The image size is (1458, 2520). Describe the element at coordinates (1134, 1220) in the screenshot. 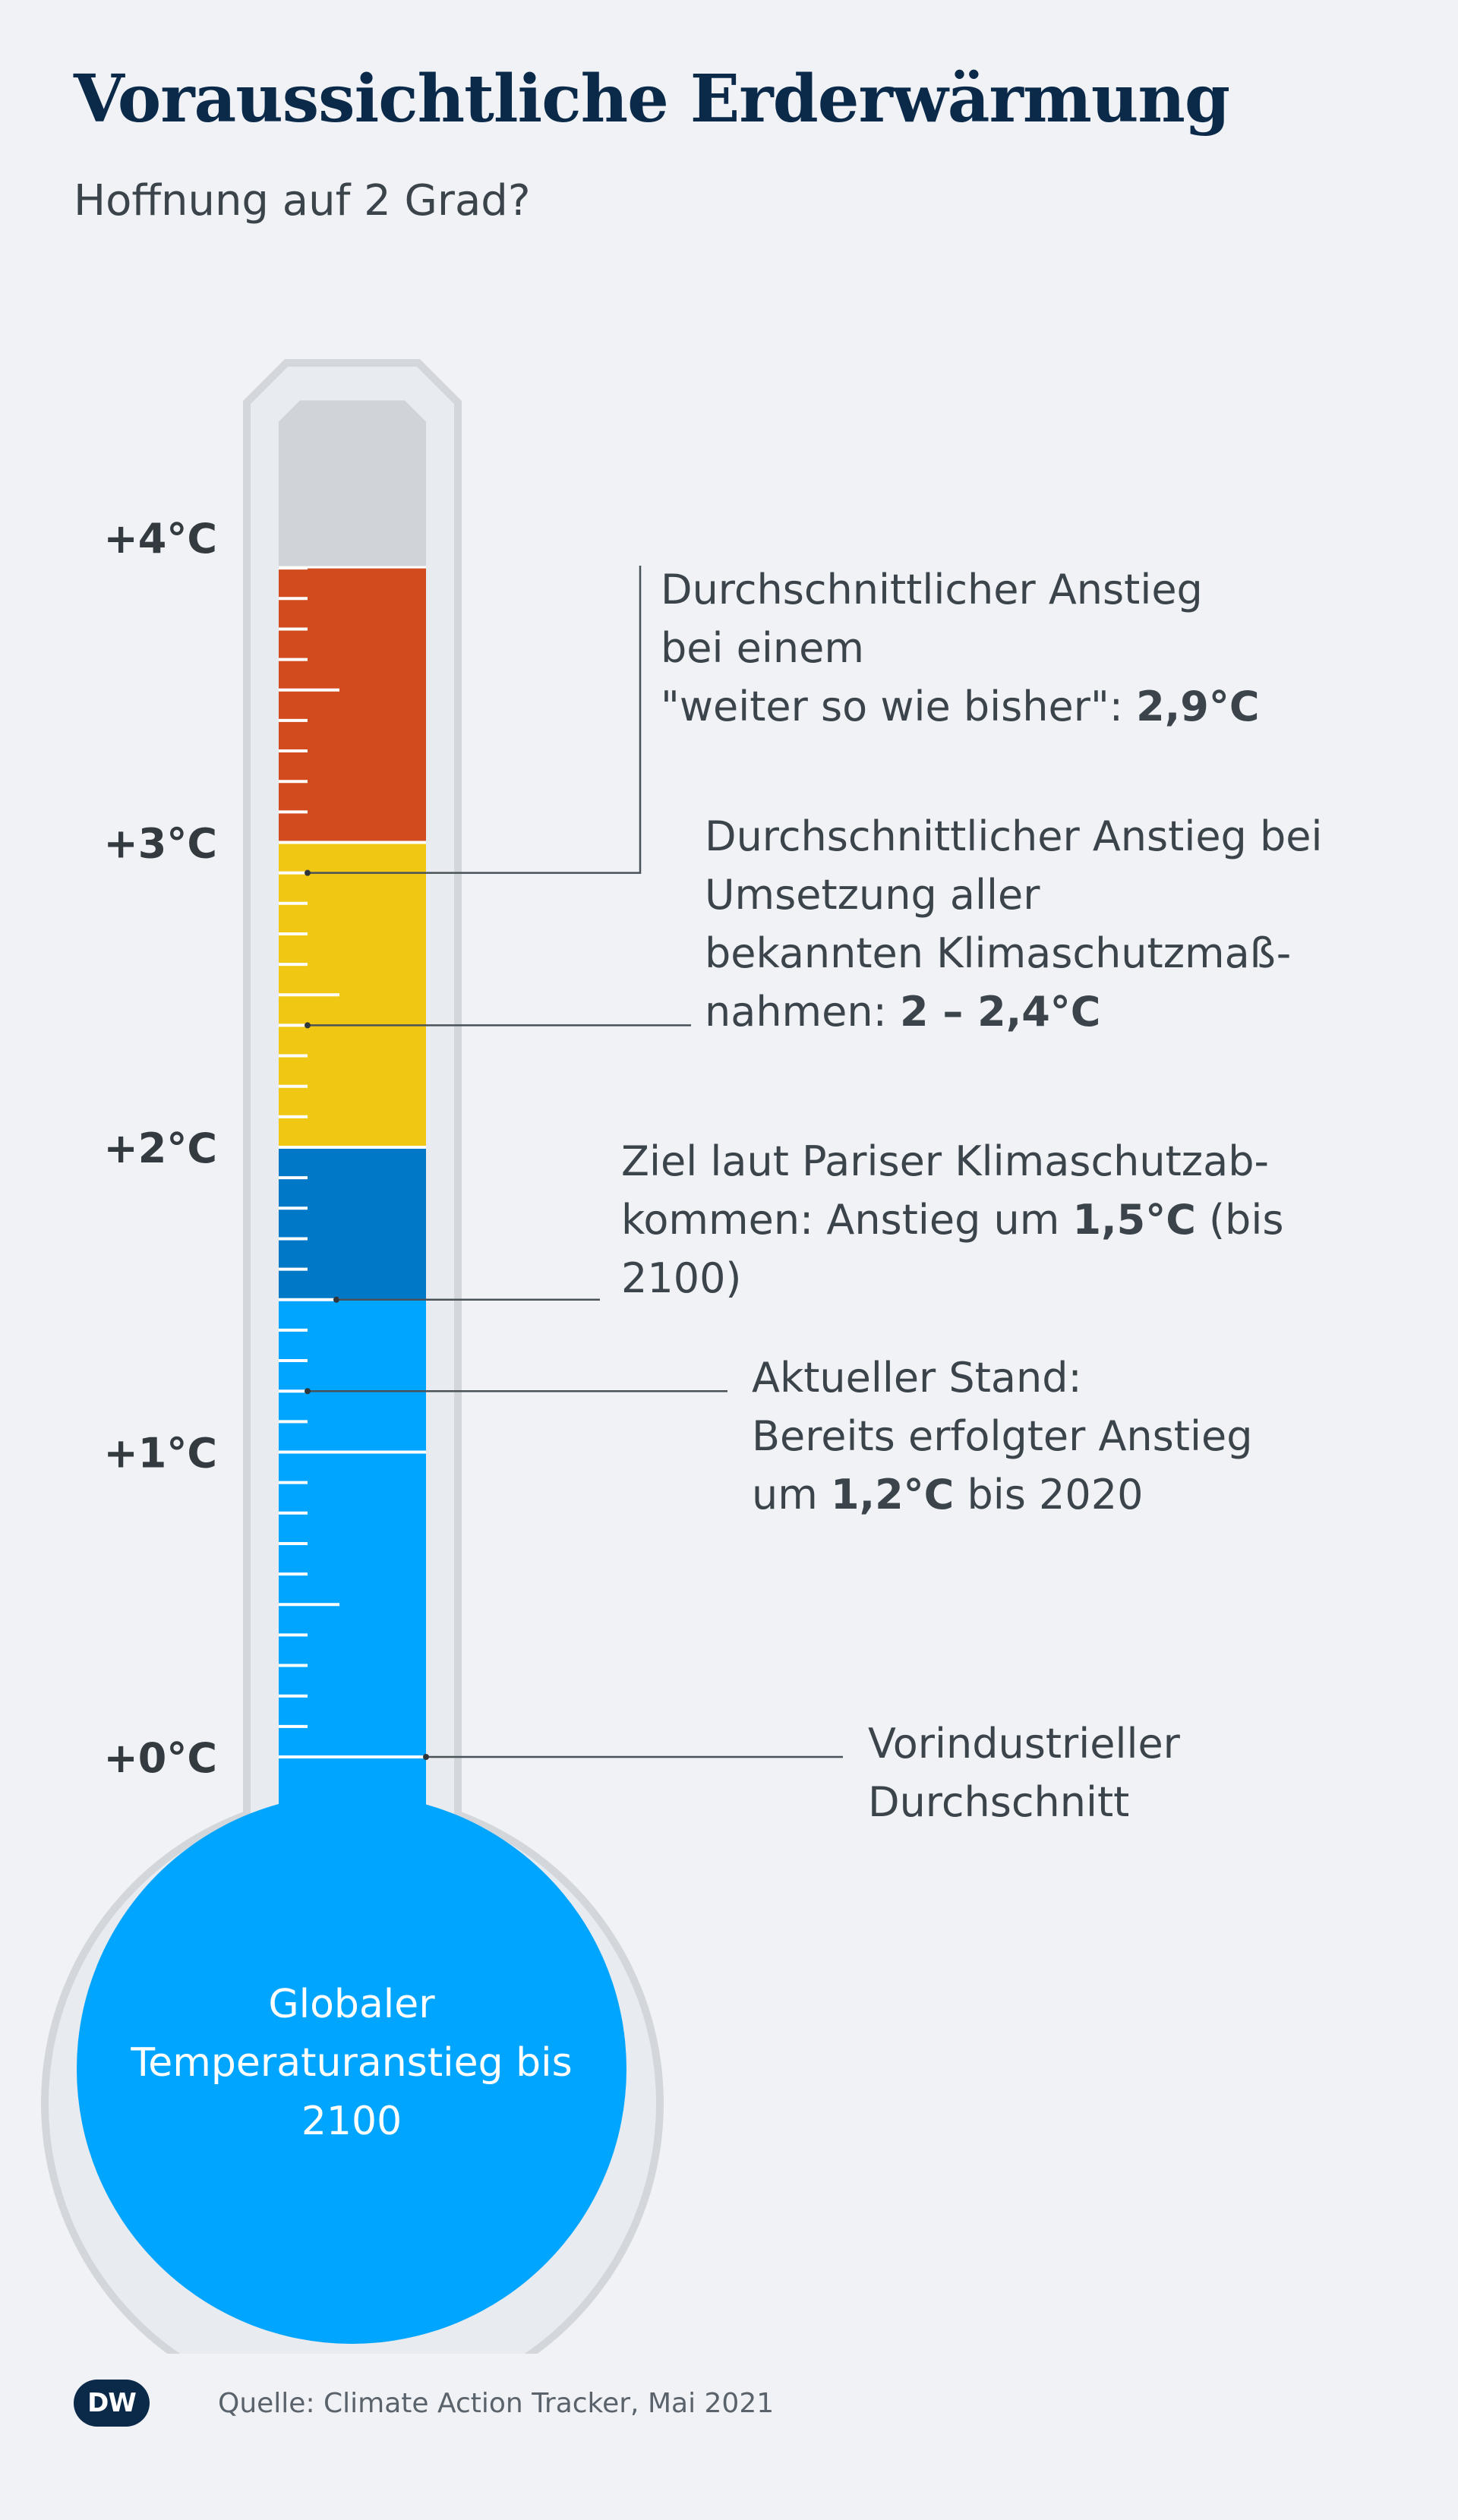

I see `annotation-value: 1,5°C` at that location.